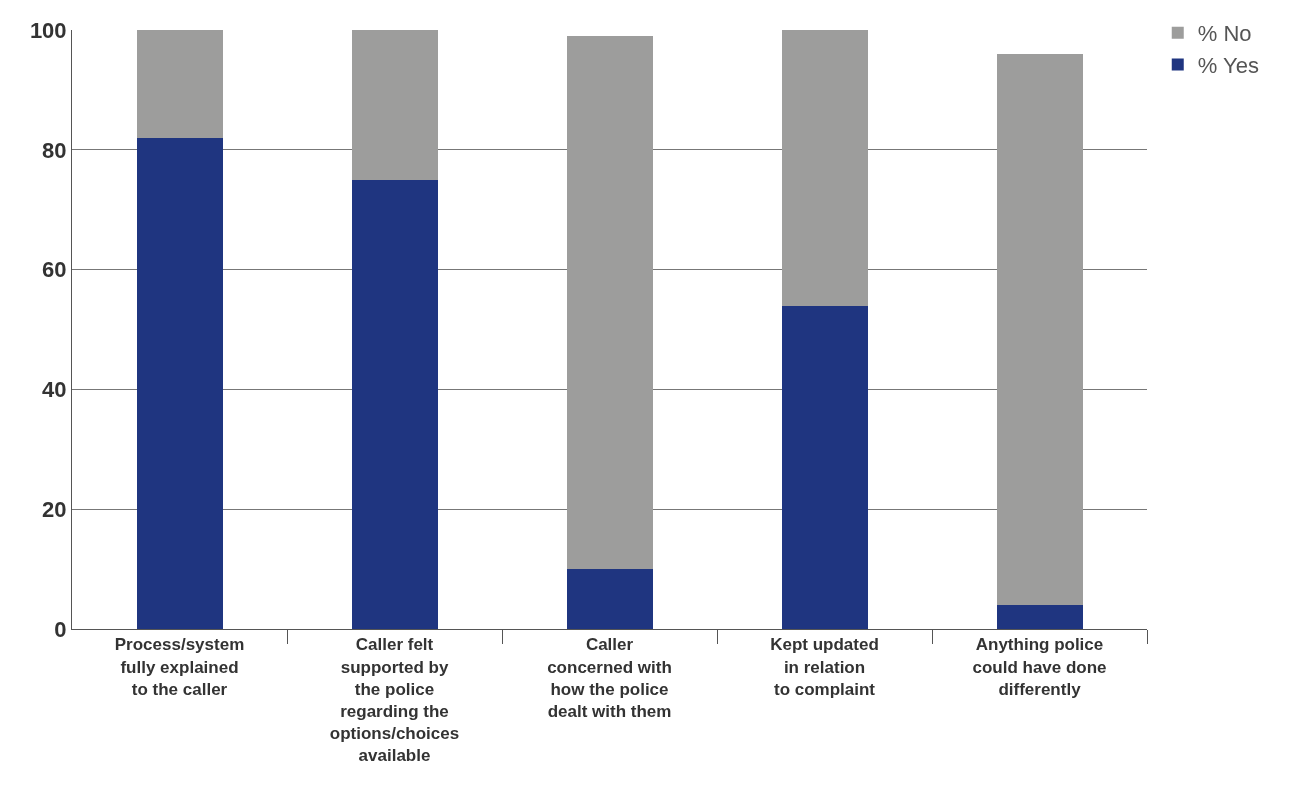  What do you see at coordinates (54, 509) in the screenshot?
I see `y-tick-label: 20` at bounding box center [54, 509].